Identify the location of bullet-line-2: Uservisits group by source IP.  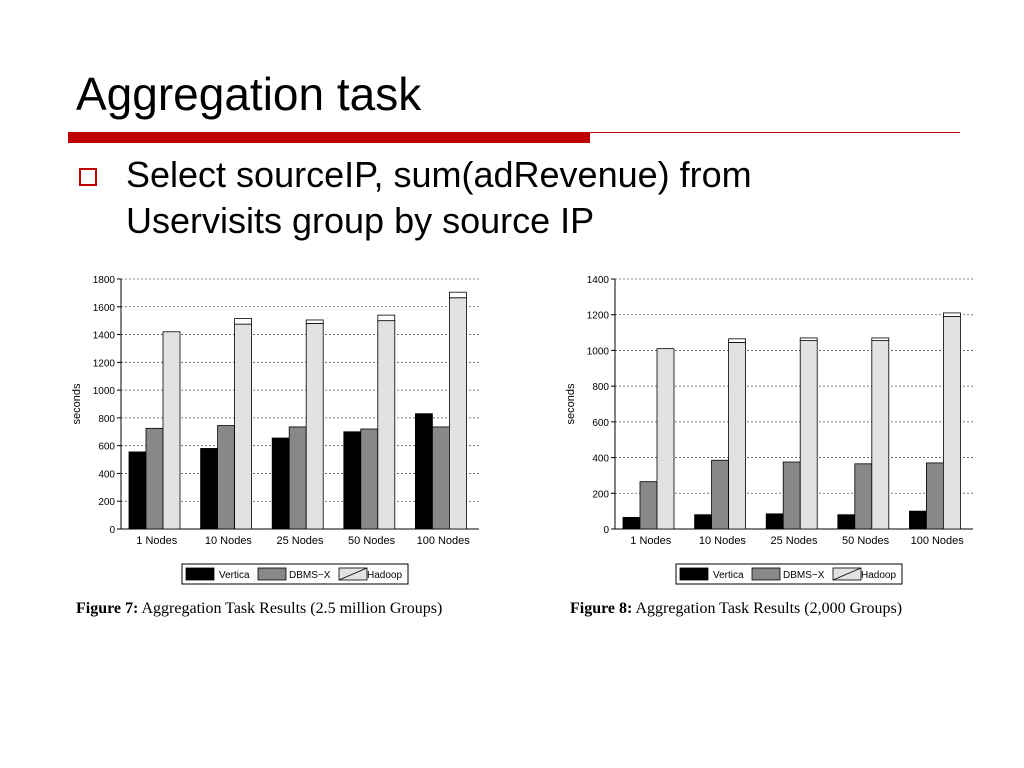
(360, 220).